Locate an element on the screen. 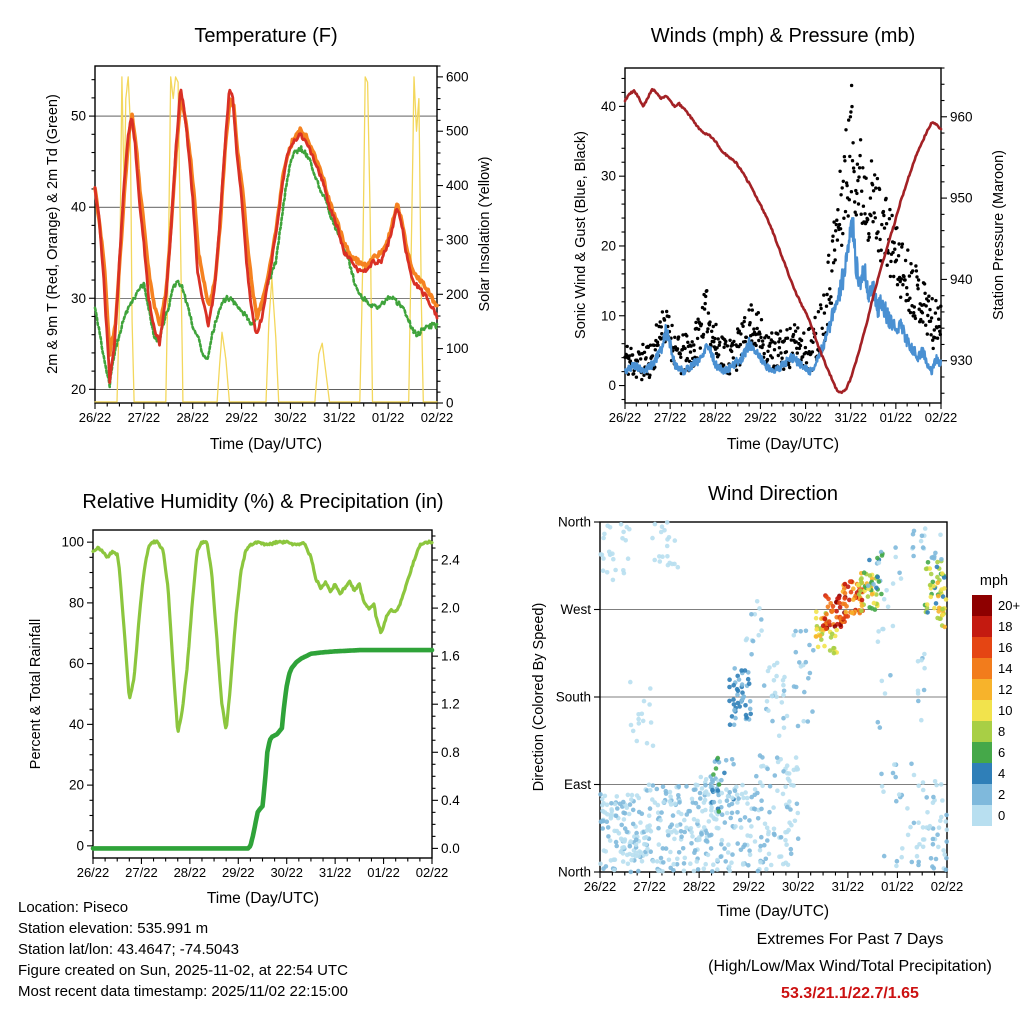  svg-text: 2.0 is located at coordinates (450, 608).